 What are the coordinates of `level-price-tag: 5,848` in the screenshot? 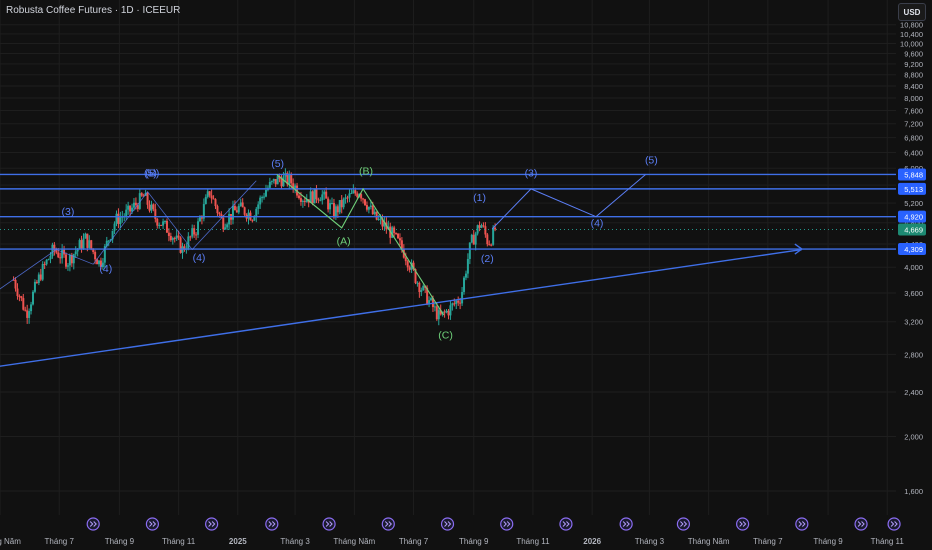 It's located at (913, 174).